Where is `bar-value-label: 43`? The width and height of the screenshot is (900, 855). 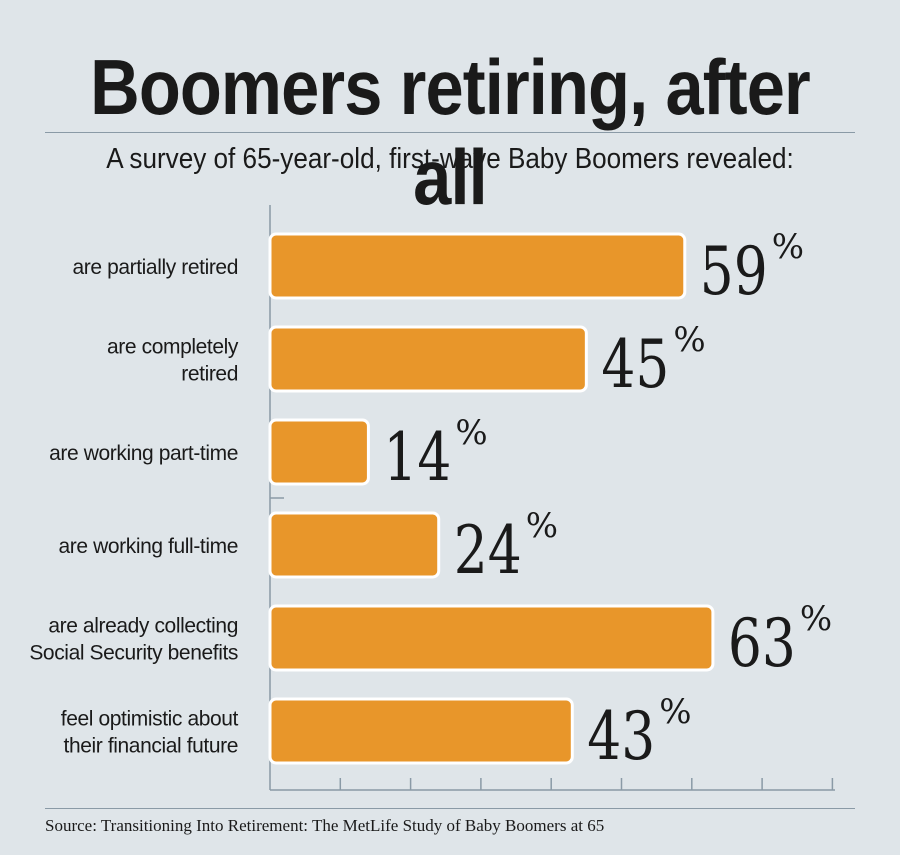 bar-value-label: 43 is located at coordinates (621, 736).